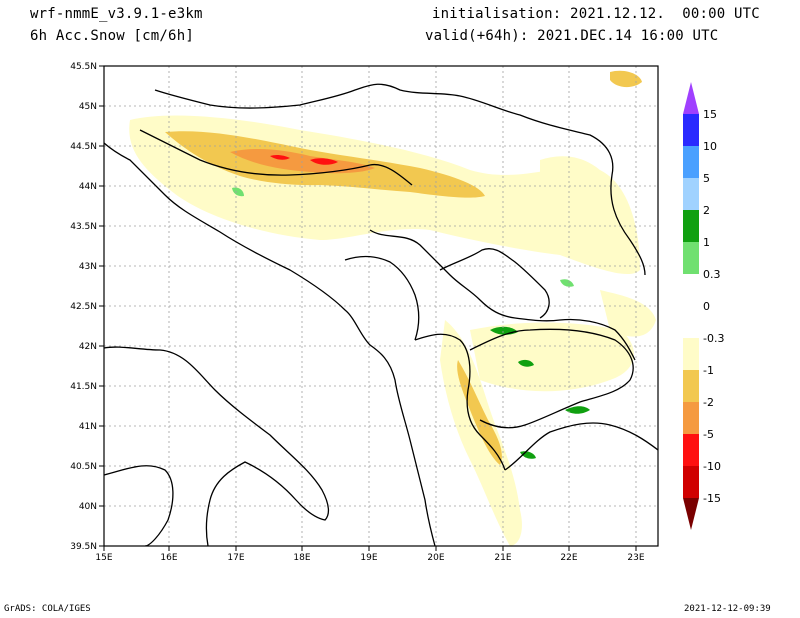  What do you see at coordinates (691, 386) in the screenshot?
I see `colorbar-box-m1` at bounding box center [691, 386].